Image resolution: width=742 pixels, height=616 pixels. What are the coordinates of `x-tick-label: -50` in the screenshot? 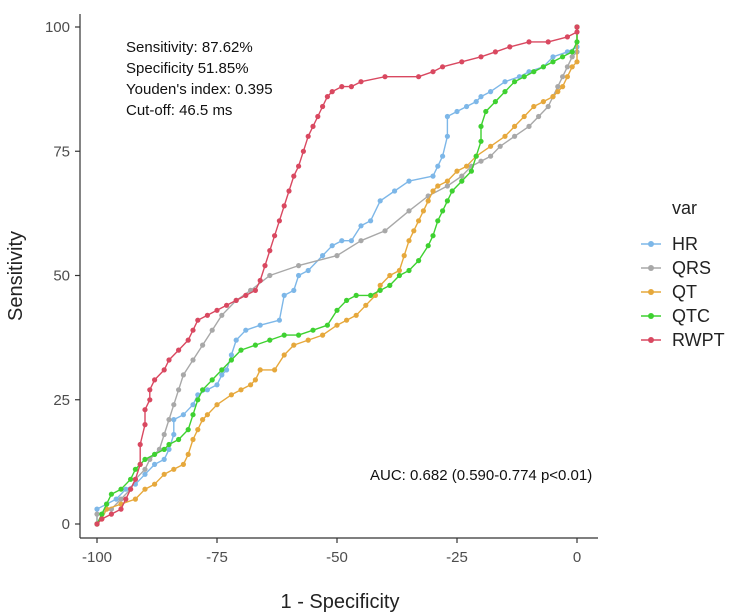 It's located at (337, 557).